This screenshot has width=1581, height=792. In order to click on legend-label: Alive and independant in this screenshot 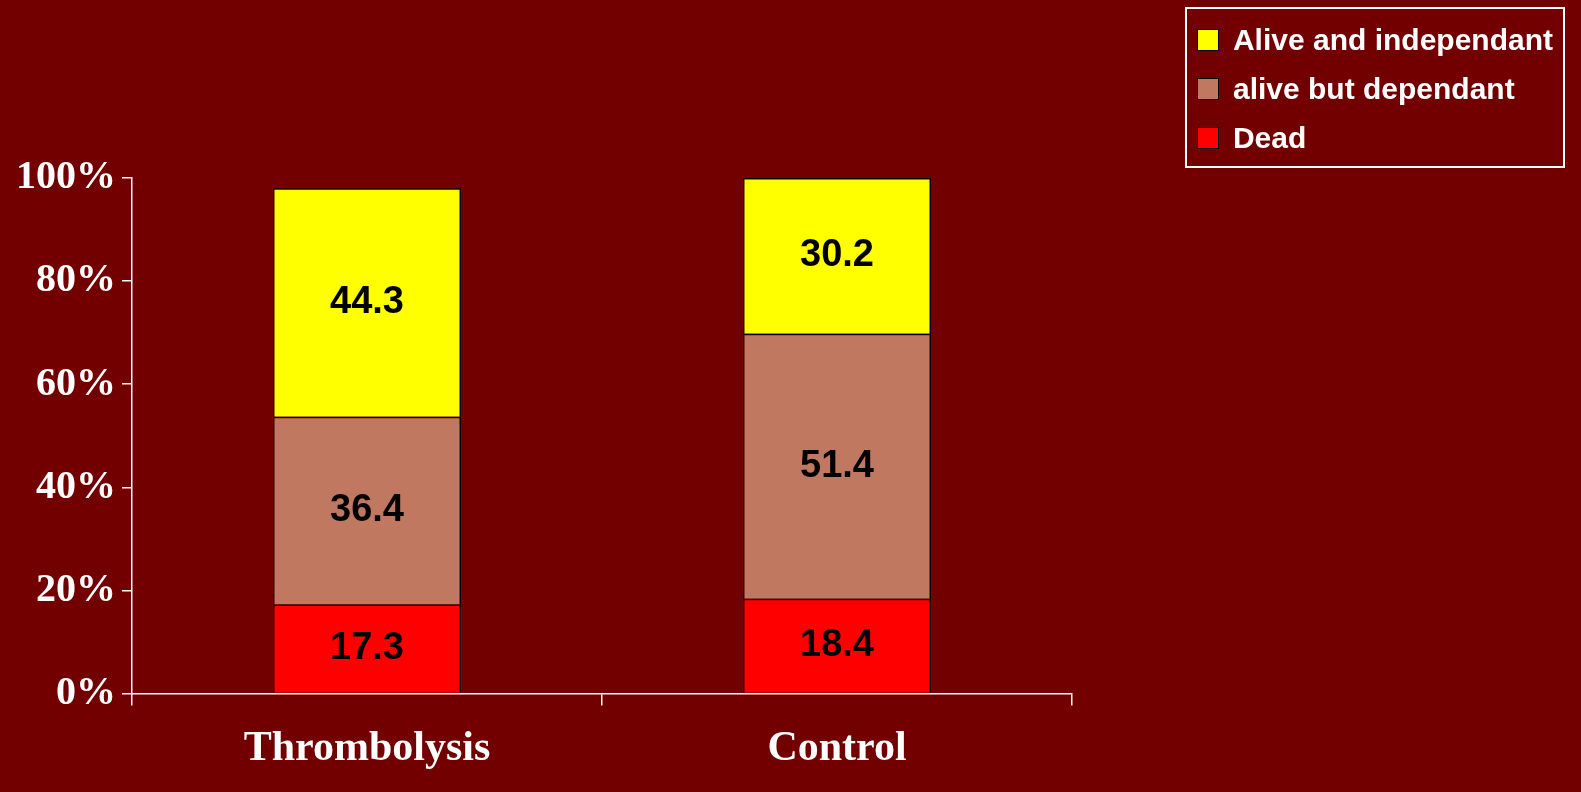, I will do `click(1392, 39)`.